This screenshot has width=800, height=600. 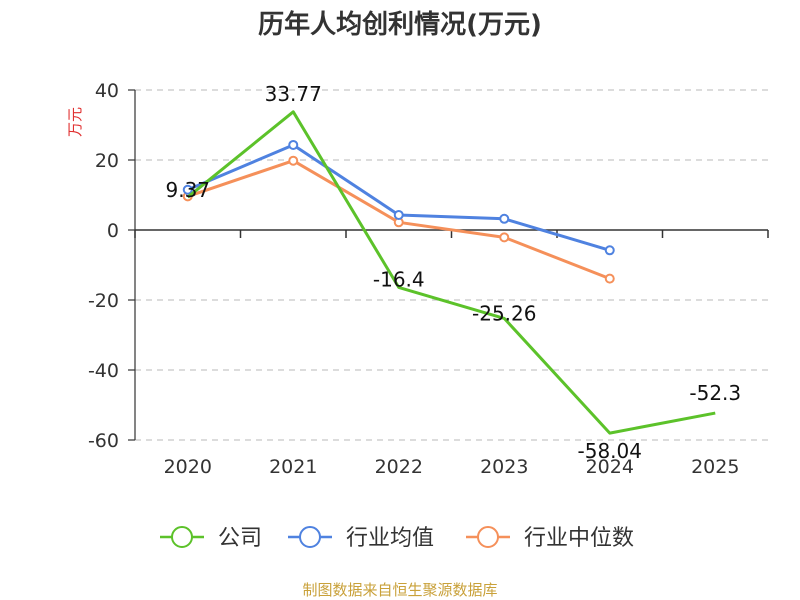 What do you see at coordinates (188, 467) in the screenshot?
I see `x-tick-label: 2020` at bounding box center [188, 467].